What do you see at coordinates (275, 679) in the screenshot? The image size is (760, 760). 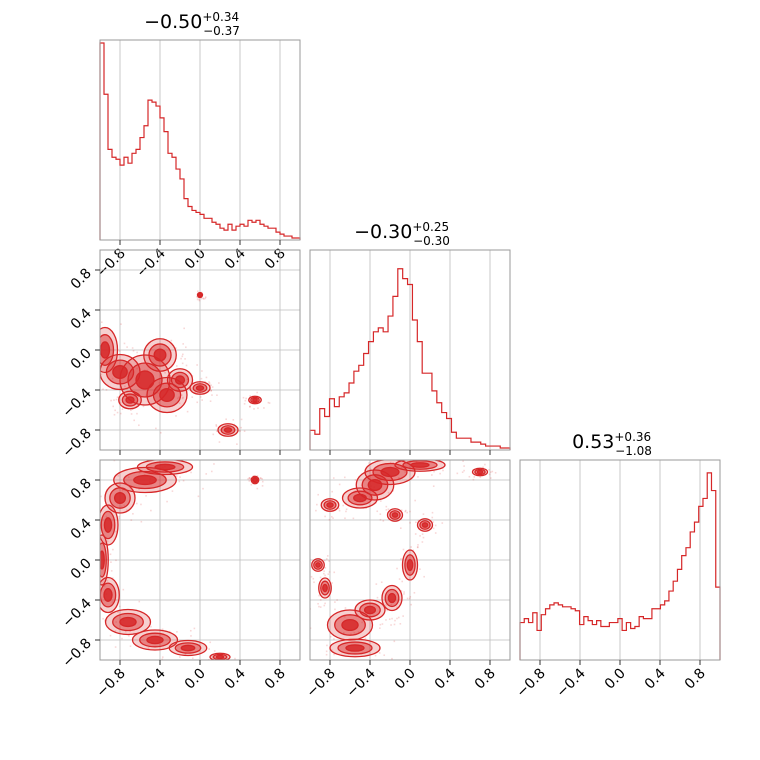 I see `x-tick-label: 0.8` at bounding box center [275, 679].